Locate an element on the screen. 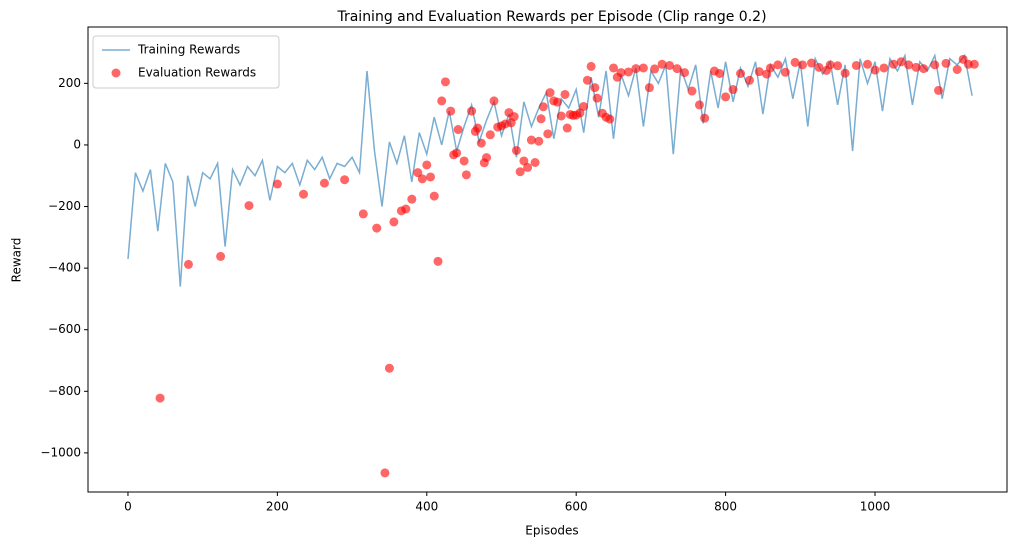  y-tick-label: 0 is located at coordinates (77, 144).